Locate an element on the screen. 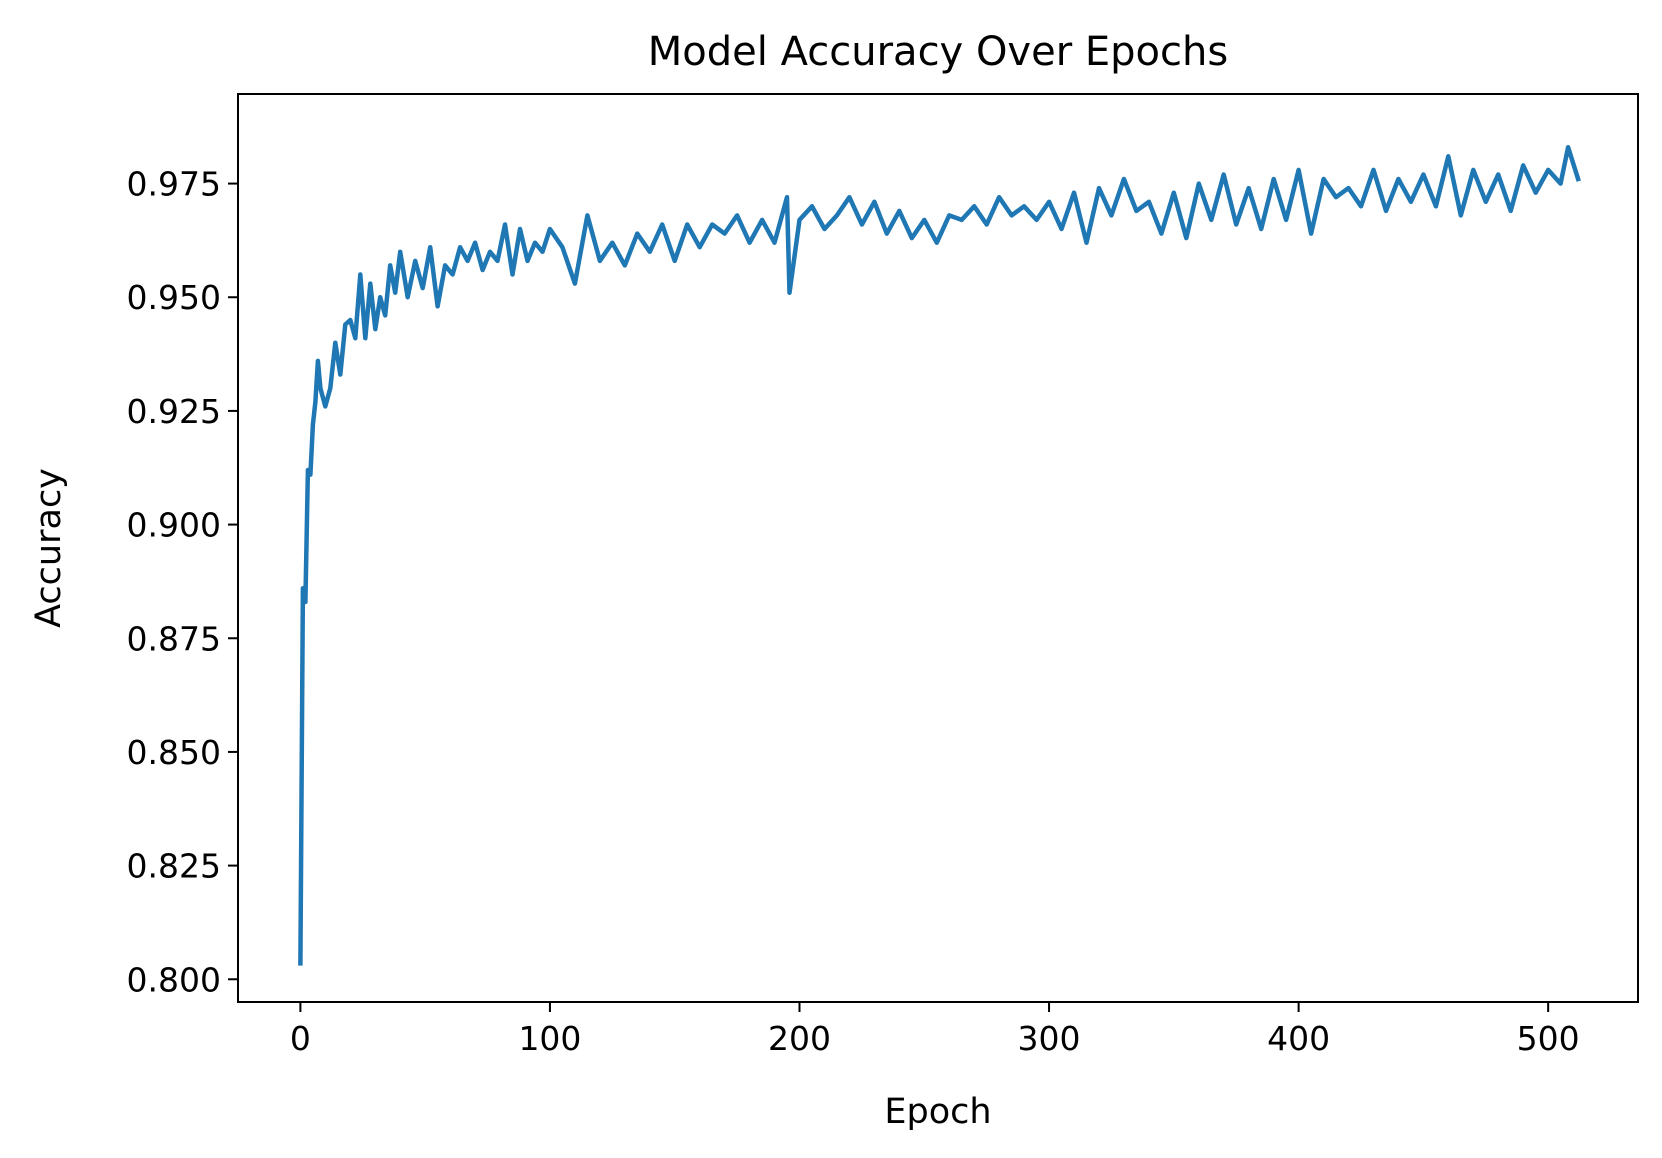 The image size is (1662, 1158). x-tick-label: 100 is located at coordinates (549, 1038).